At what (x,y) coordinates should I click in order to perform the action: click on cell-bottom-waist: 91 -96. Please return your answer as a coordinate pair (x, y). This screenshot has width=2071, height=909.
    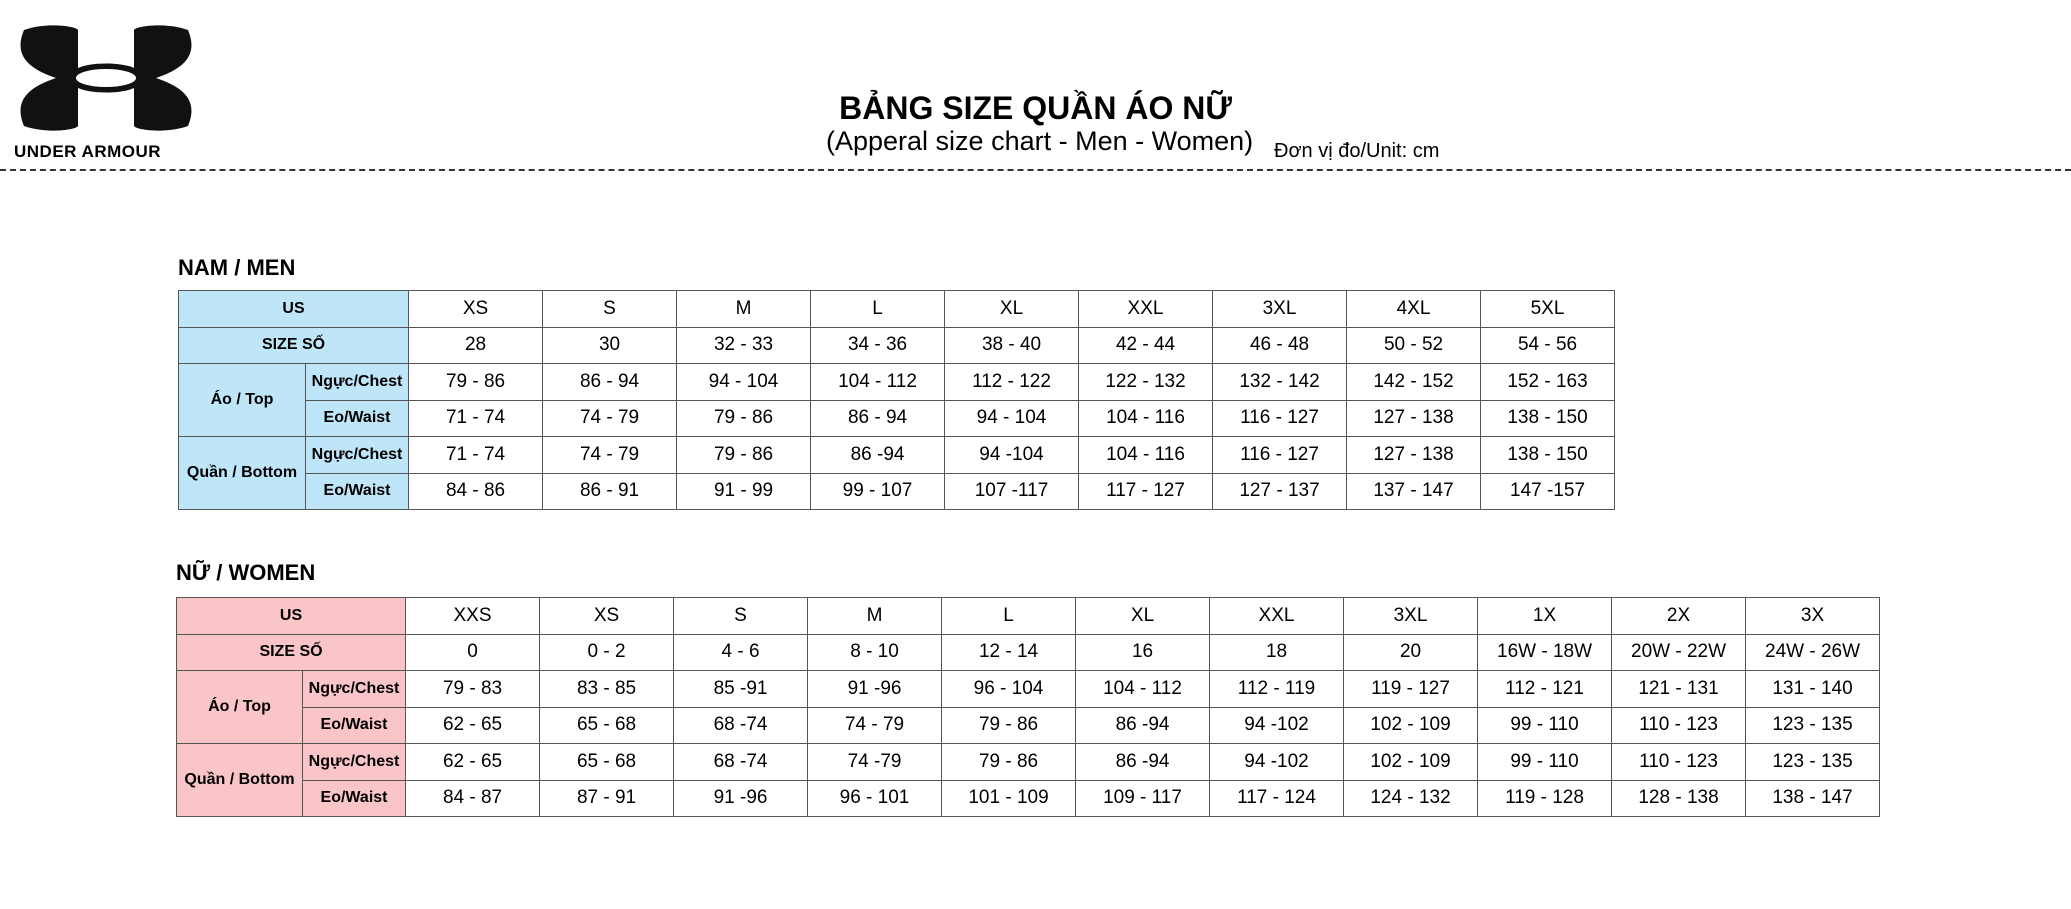
    Looking at the image, I should click on (741, 798).